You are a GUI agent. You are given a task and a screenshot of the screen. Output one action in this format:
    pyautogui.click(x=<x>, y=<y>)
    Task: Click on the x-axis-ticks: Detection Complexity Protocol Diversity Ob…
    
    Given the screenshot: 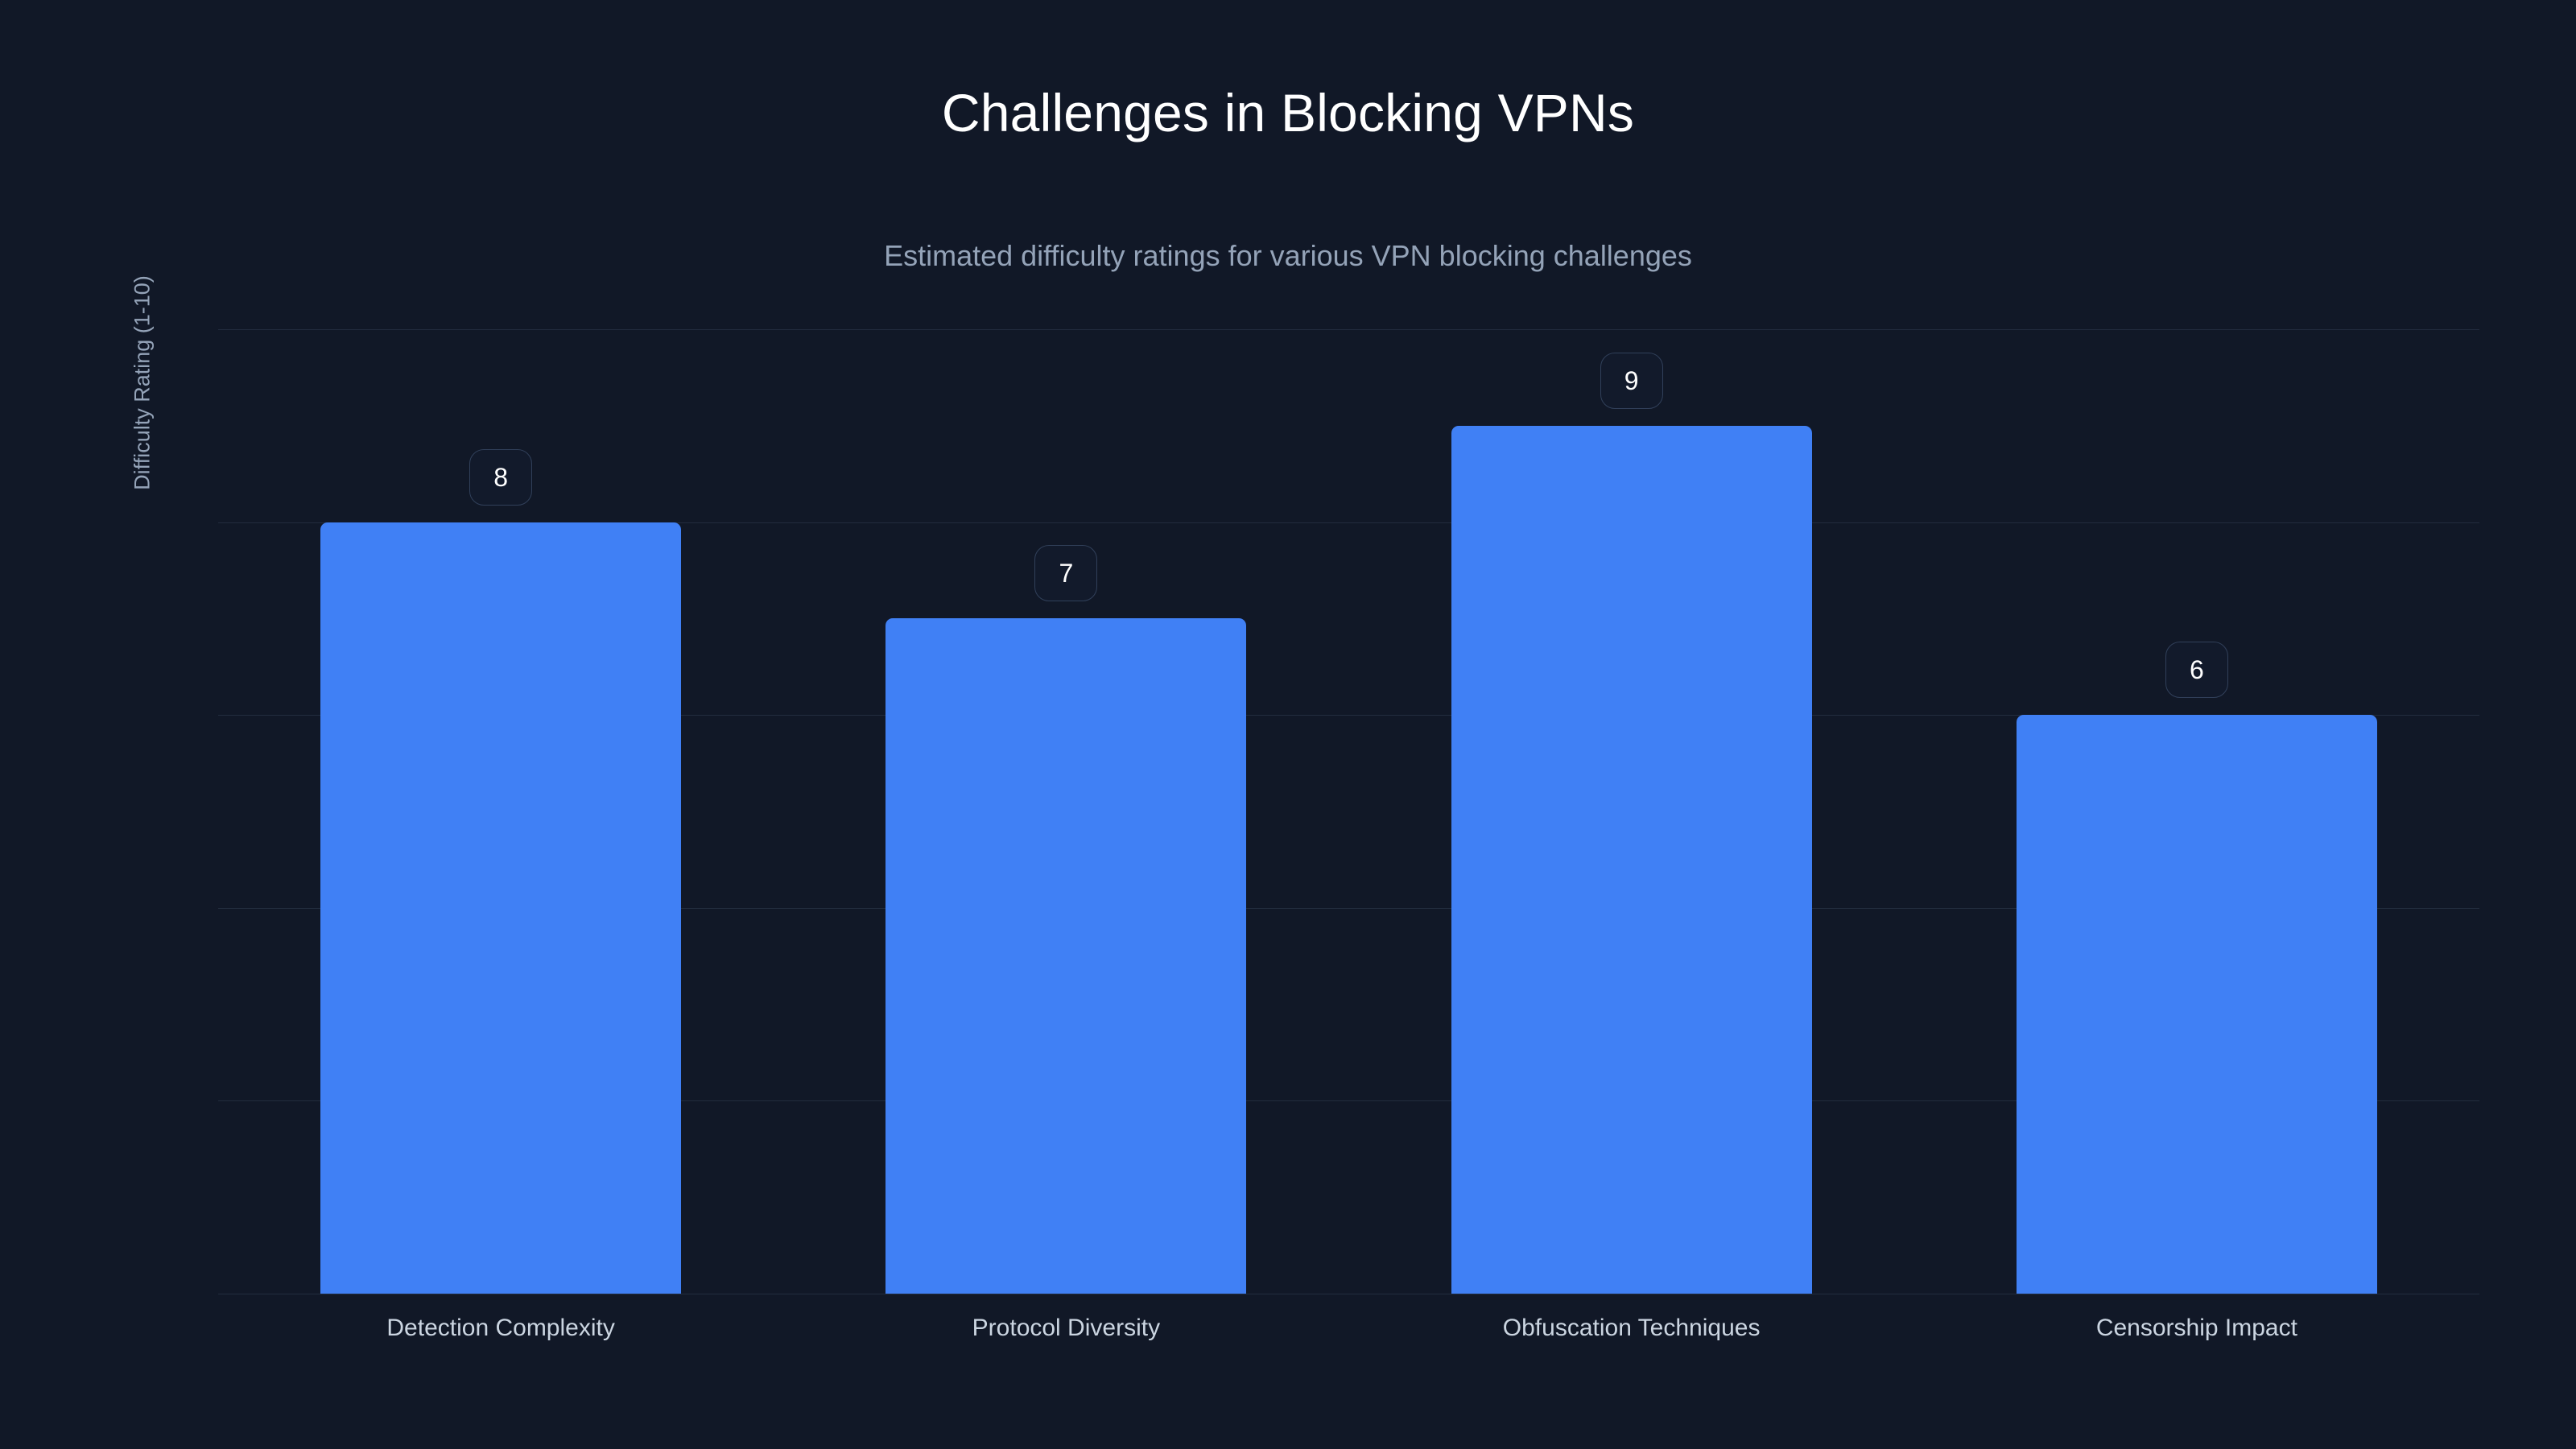 What is the action you would take?
    pyautogui.click(x=1348, y=1340)
    